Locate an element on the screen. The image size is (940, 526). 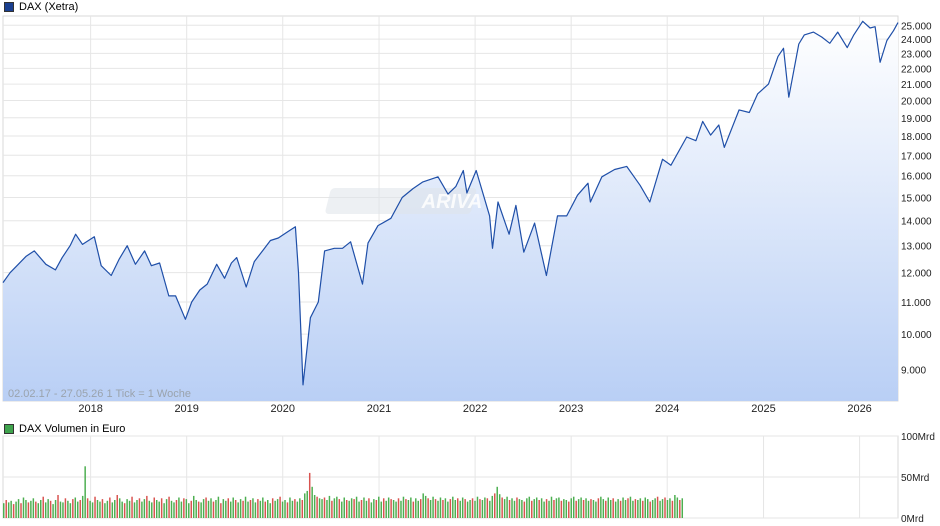
x-tick-label: 2025 is located at coordinates (763, 409).